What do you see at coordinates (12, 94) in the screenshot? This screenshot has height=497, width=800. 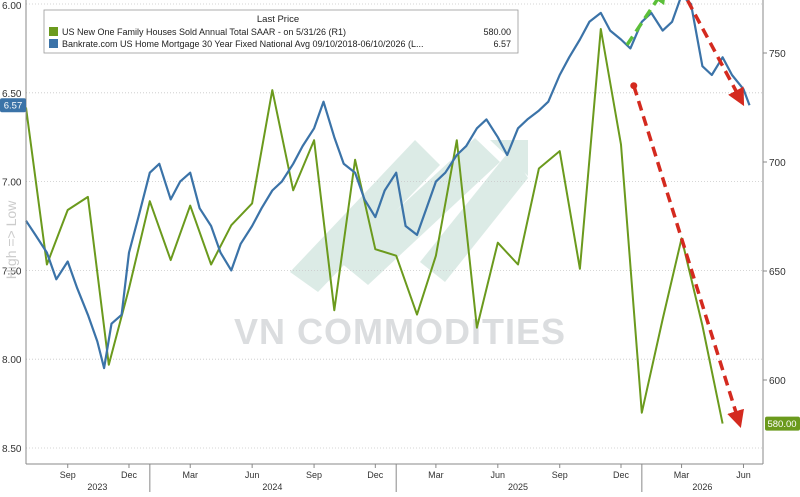 I see `left-tick-label: 6.50` at bounding box center [12, 94].